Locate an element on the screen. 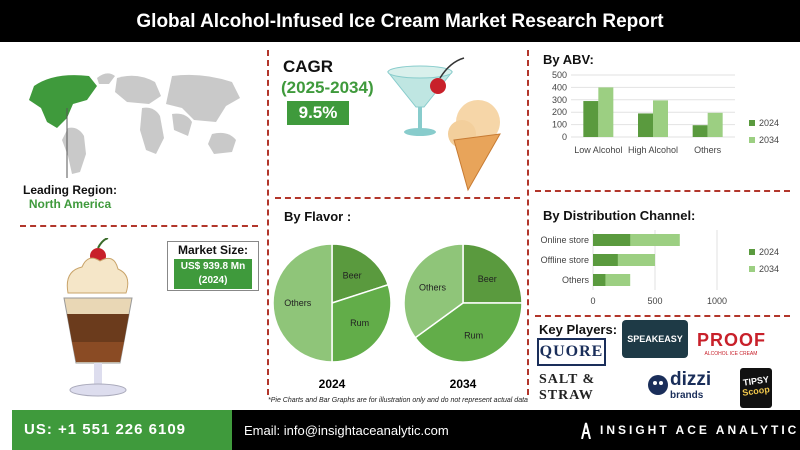 The height and width of the screenshot is (450, 800). ice-cream-cocktail-icon is located at coordinates (443, 124).